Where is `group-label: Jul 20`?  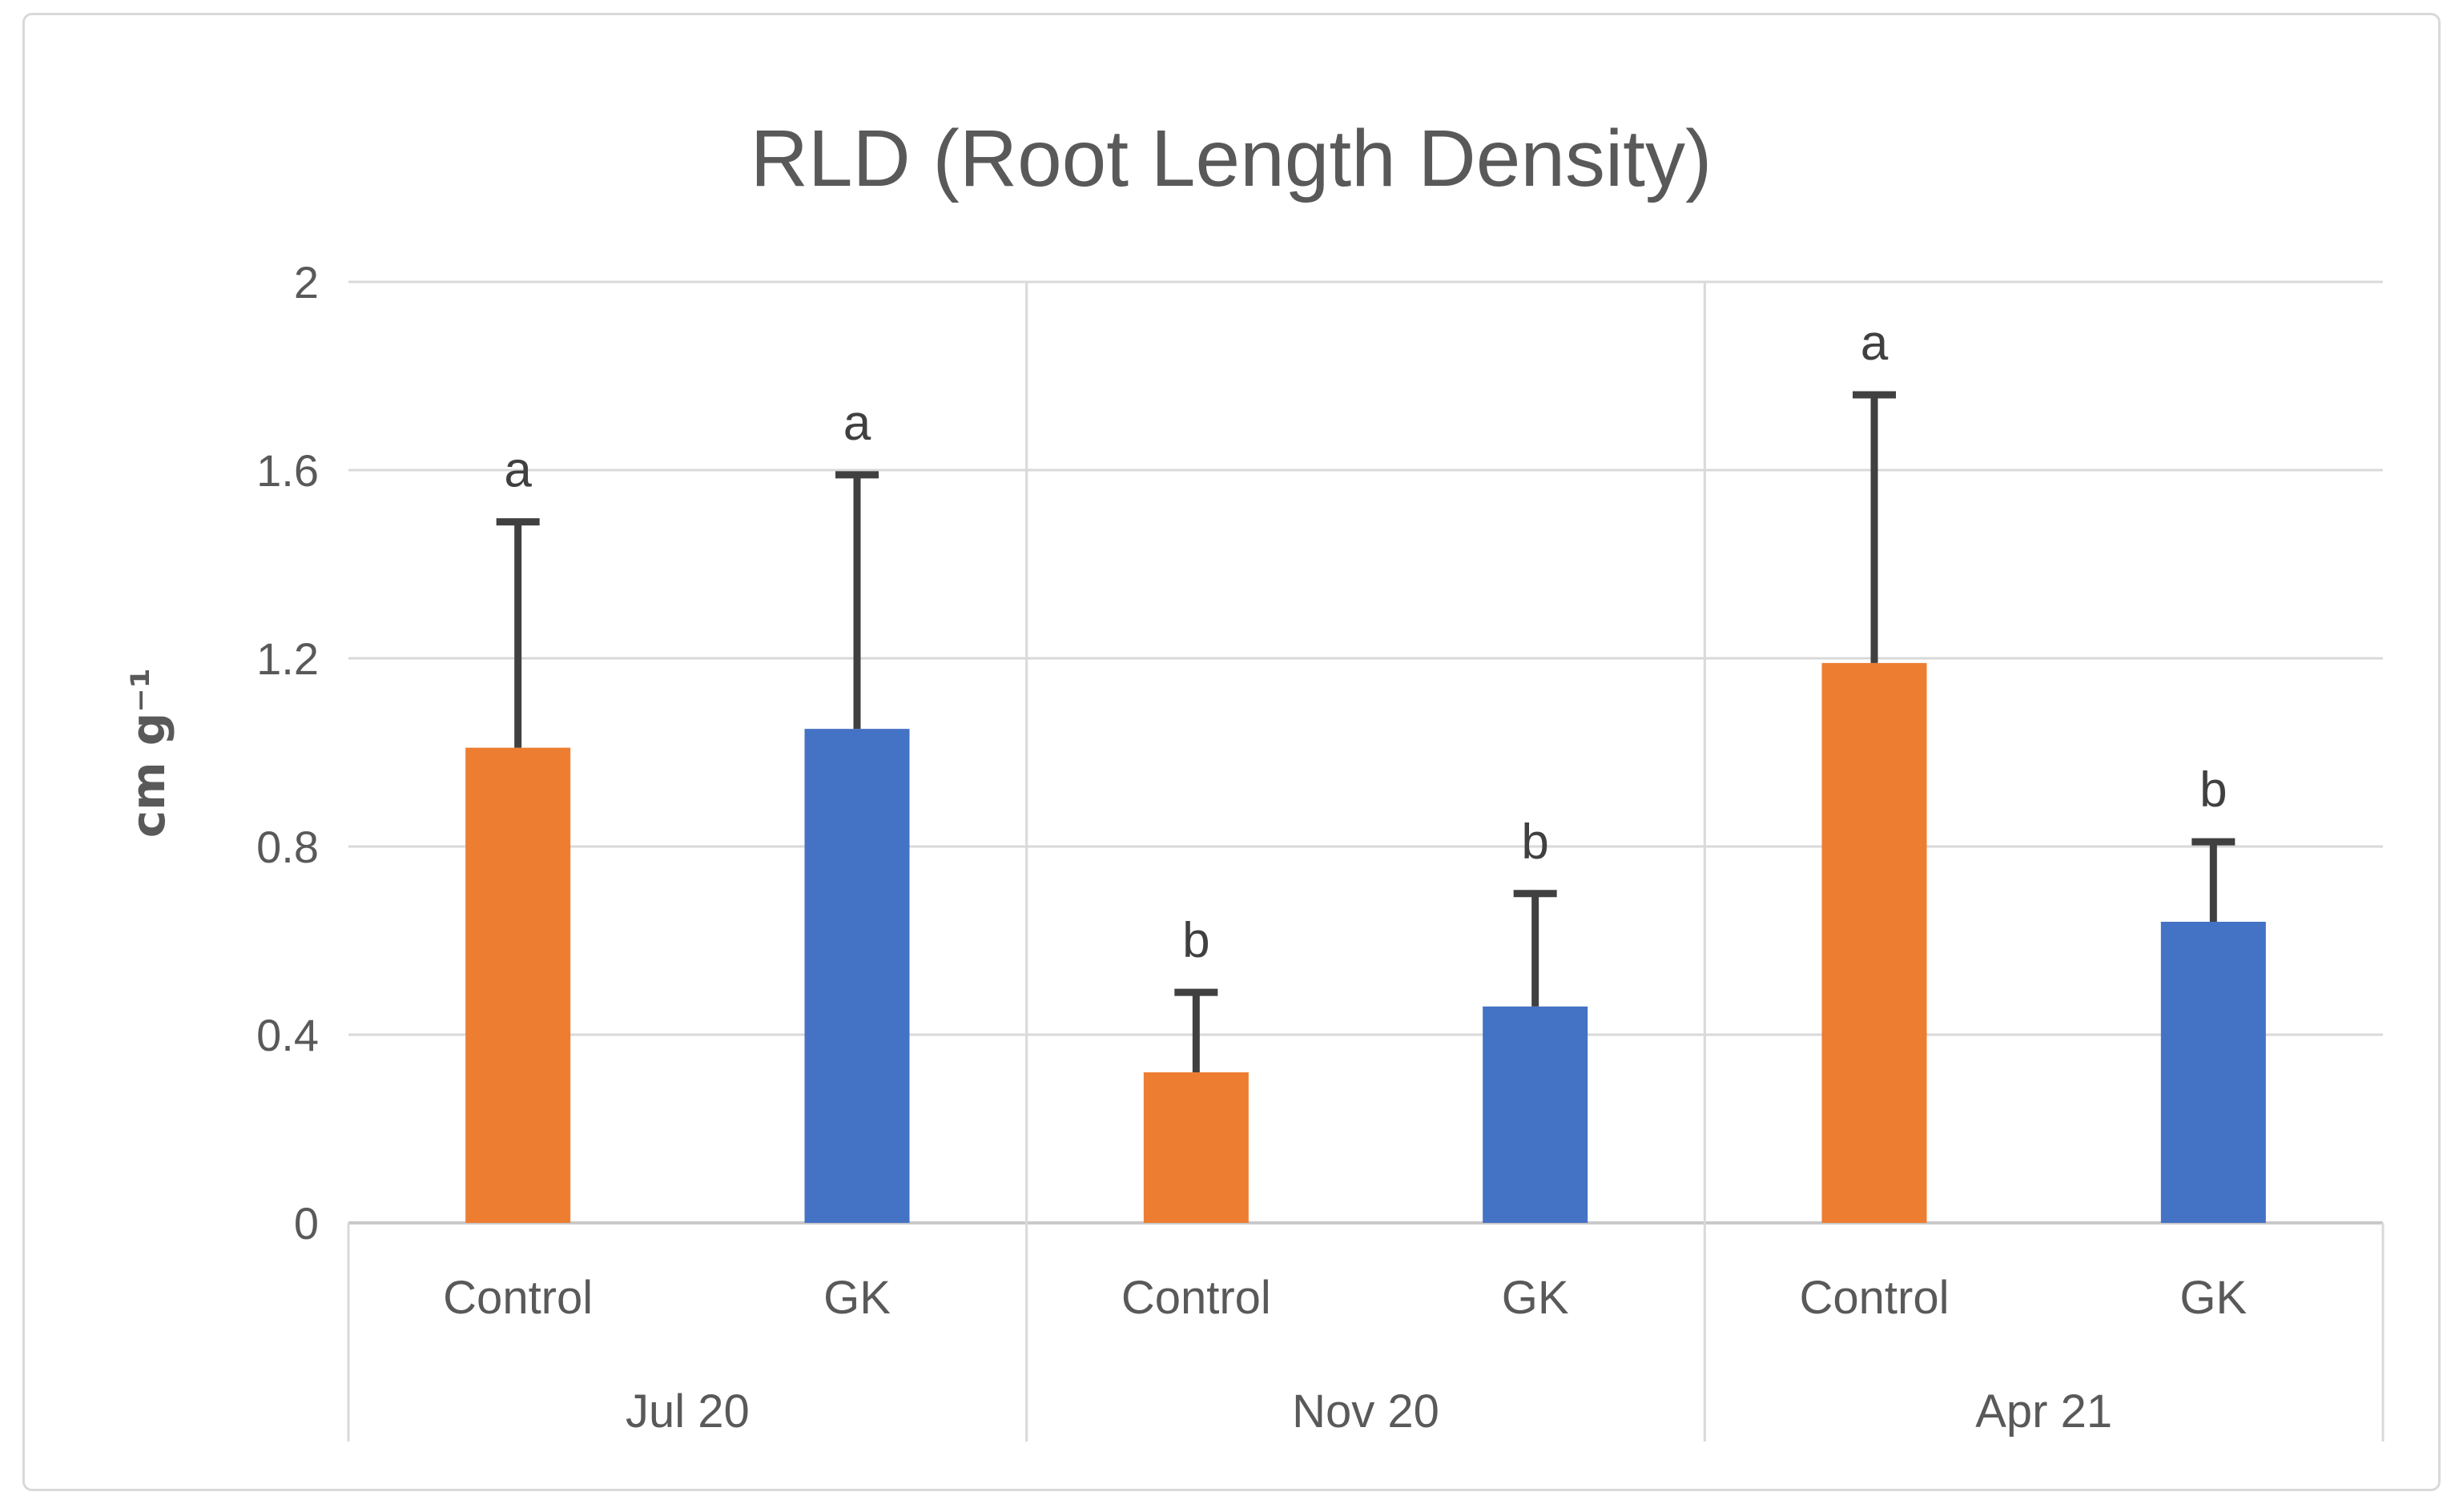 group-label: Jul 20 is located at coordinates (688, 1411).